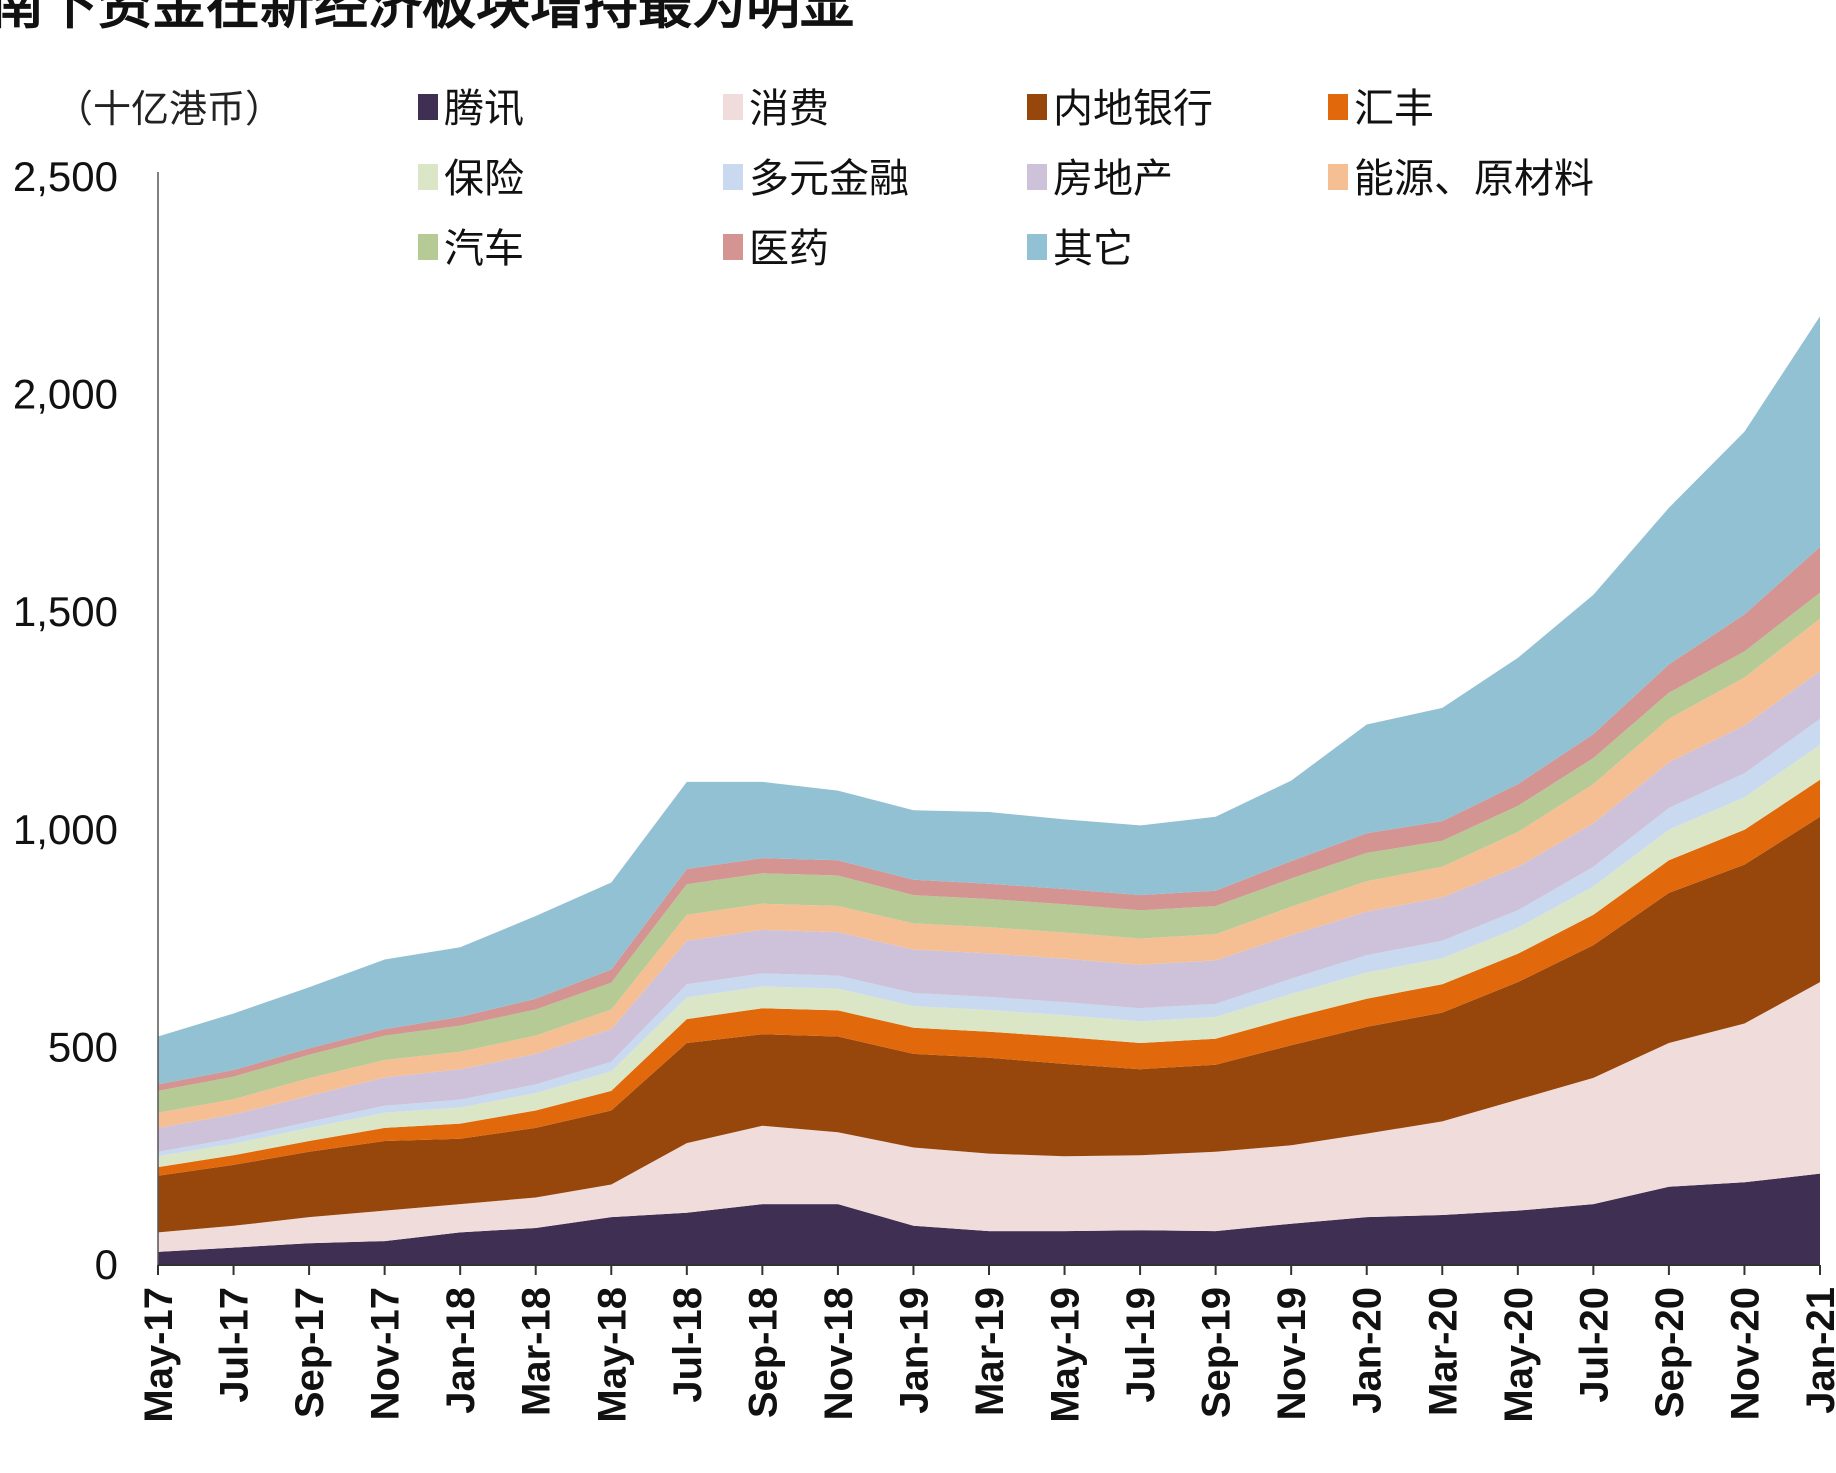  Describe the element at coordinates (1368, 1350) in the screenshot. I see `x-tick-label: Jan-20` at that location.